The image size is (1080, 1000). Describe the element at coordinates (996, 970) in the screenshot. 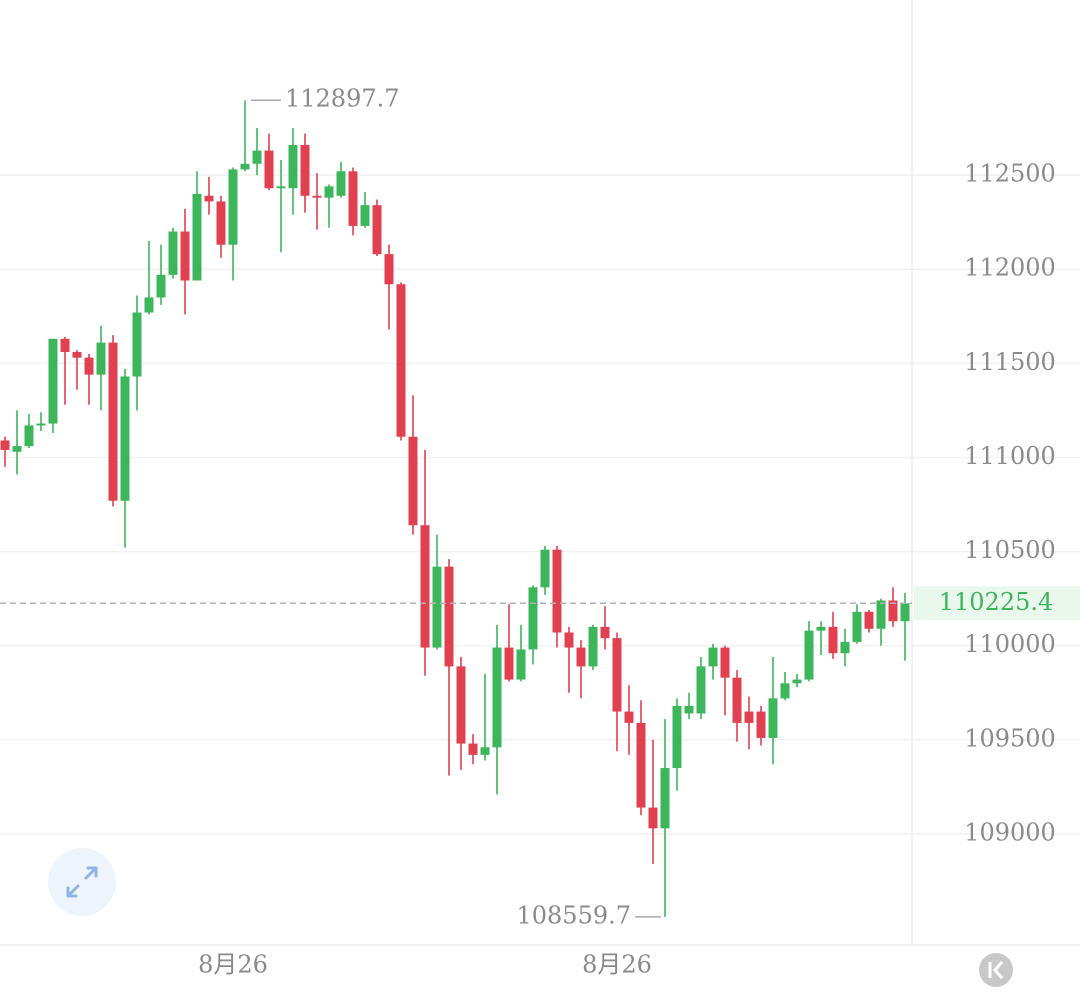

I see `scroll-to-latest-button` at that location.